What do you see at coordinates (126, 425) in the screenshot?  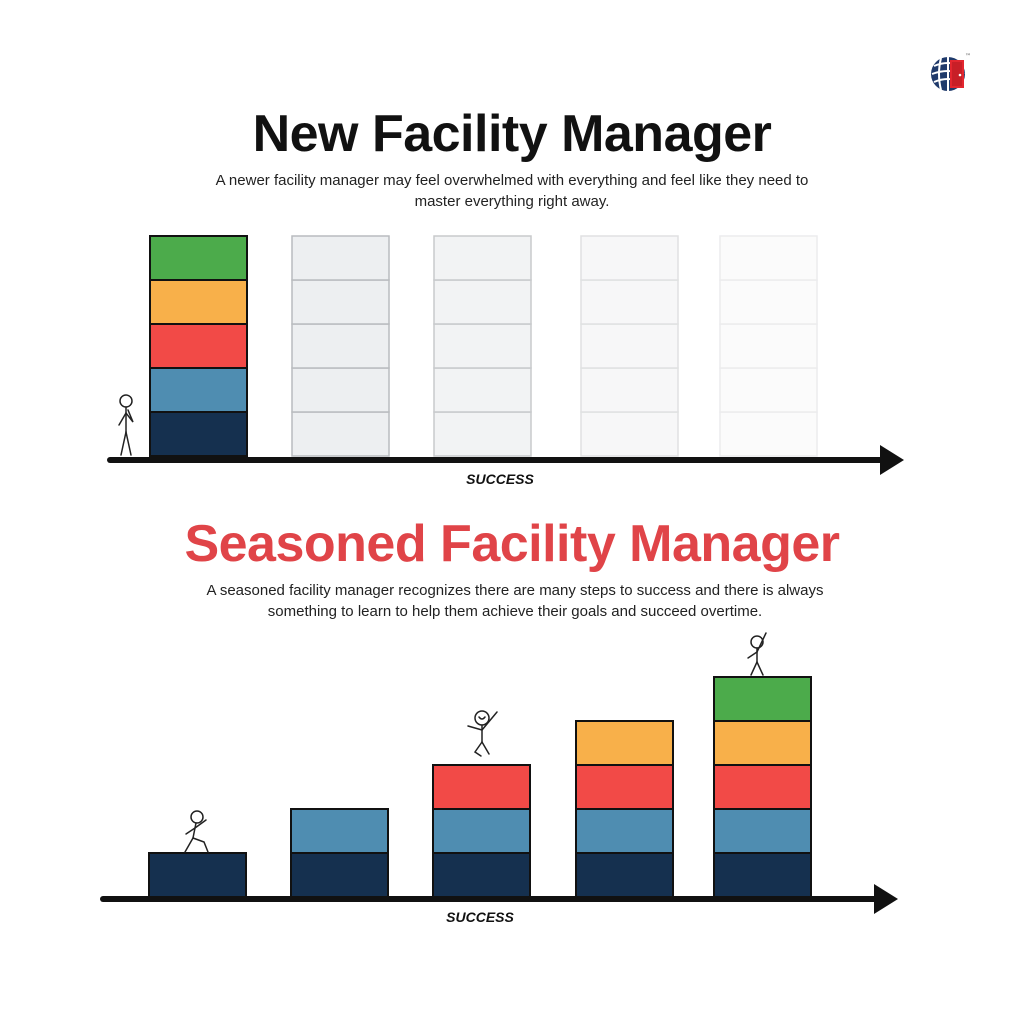 I see `stick-figure-thinking-icon` at bounding box center [126, 425].